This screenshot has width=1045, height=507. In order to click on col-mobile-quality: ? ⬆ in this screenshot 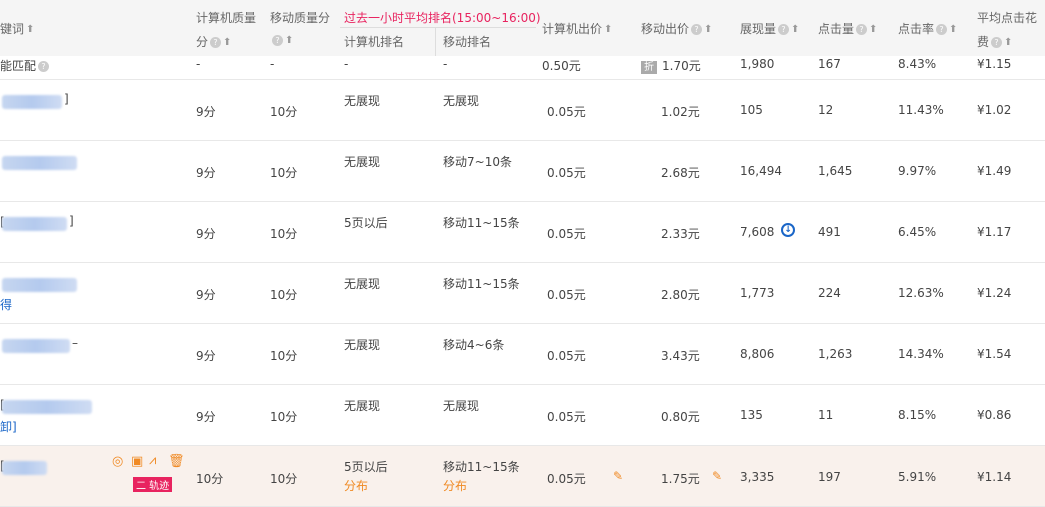, I will do `click(281, 40)`.